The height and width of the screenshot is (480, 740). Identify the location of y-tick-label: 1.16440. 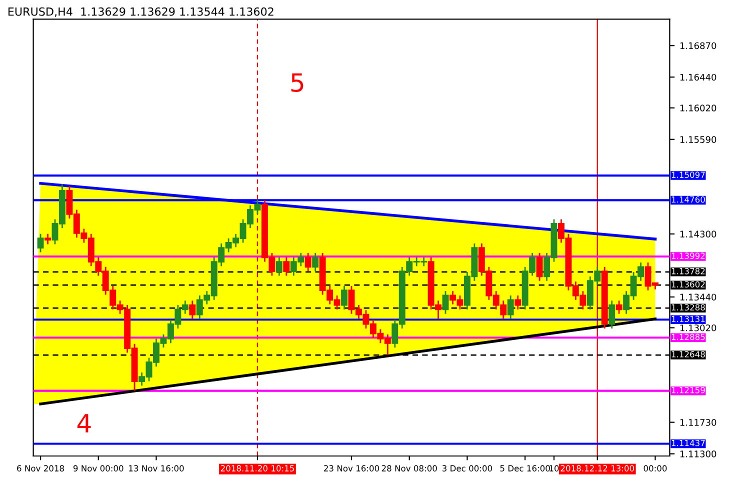
(698, 77).